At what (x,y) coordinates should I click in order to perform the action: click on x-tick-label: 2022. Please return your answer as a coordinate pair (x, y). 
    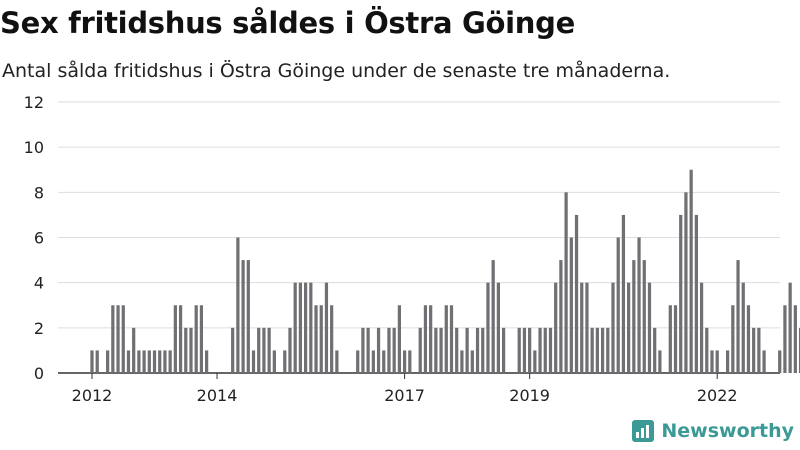
    Looking at the image, I should click on (717, 395).